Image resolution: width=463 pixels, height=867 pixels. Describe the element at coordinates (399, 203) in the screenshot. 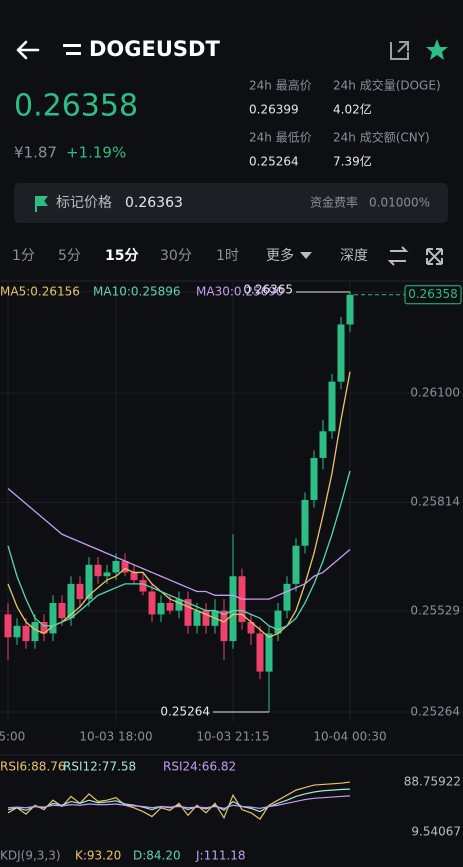

I see `funding-rate-value: 0.01000%` at that location.